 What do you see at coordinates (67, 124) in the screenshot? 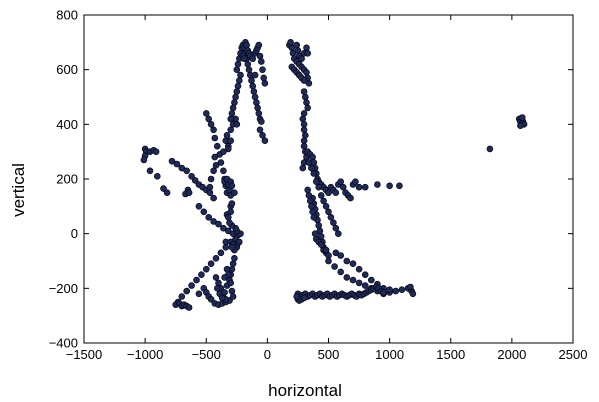
I see `y-tick-label: 400` at bounding box center [67, 124].